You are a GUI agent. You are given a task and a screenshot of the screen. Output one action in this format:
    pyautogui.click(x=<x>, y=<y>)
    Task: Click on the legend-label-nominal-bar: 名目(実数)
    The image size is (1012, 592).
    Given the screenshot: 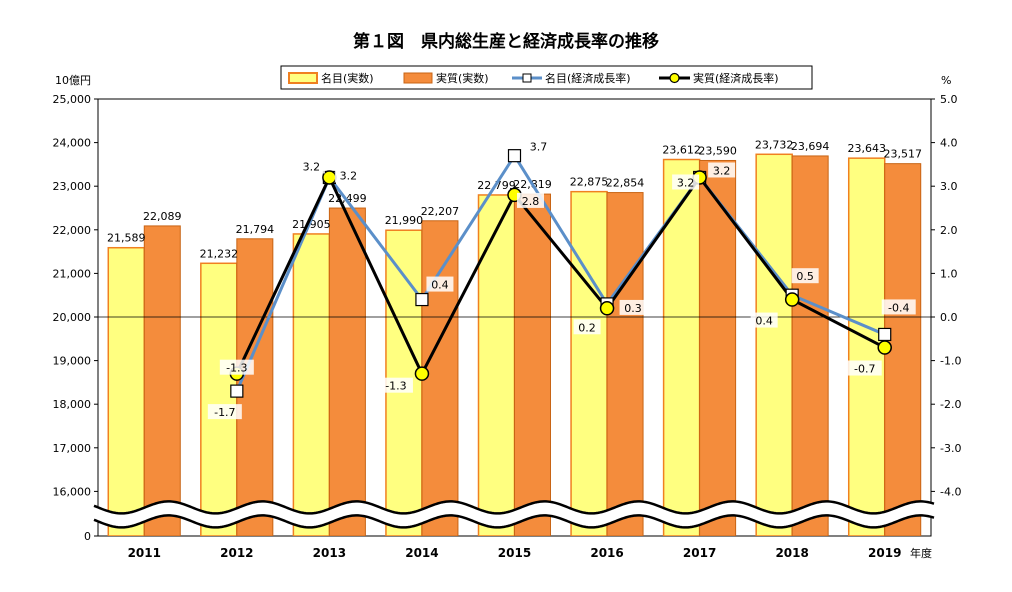 What is the action you would take?
    pyautogui.click(x=347, y=78)
    